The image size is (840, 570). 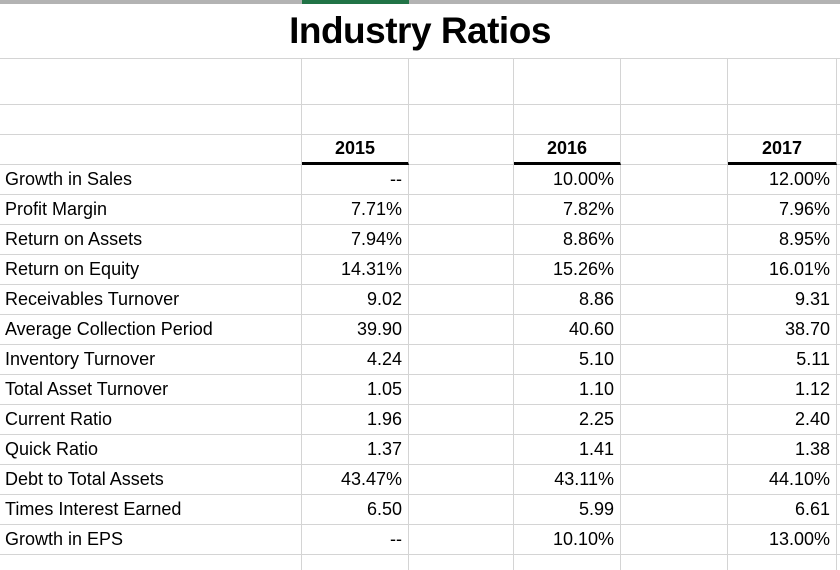 I want to click on ratio-label-cell: Average Collection Period, so click(x=151, y=330).